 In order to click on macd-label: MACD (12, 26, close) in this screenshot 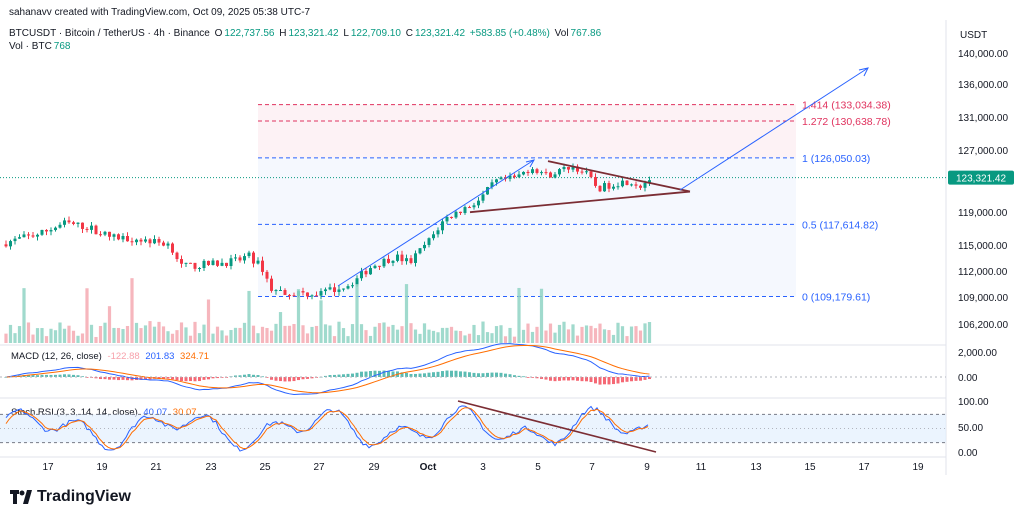, I will do `click(56, 356)`.